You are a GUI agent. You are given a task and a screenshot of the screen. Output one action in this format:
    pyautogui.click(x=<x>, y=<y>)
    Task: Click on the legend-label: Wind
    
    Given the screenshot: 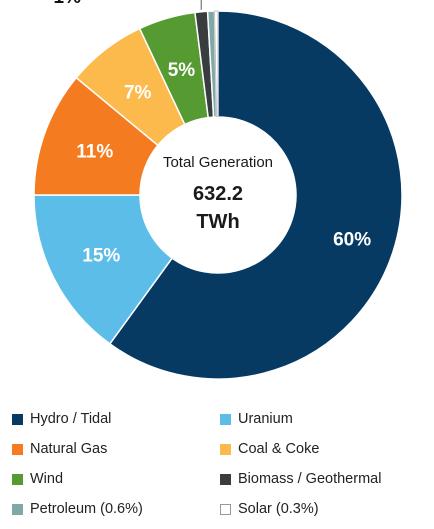 What is the action you would take?
    pyautogui.click(x=47, y=479)
    